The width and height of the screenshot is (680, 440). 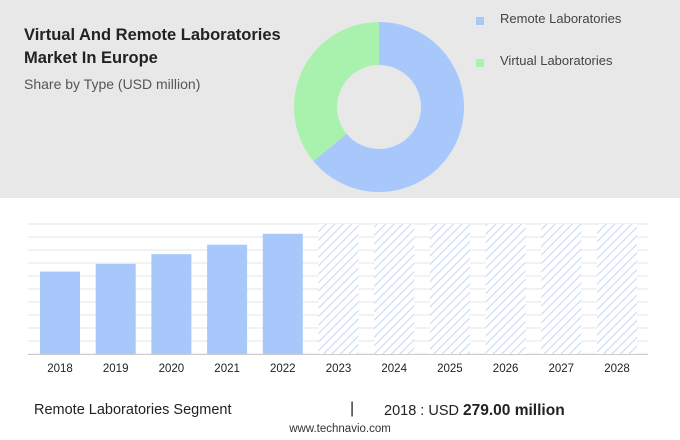 I want to click on legend-swatch-remote, so click(x=480, y=21).